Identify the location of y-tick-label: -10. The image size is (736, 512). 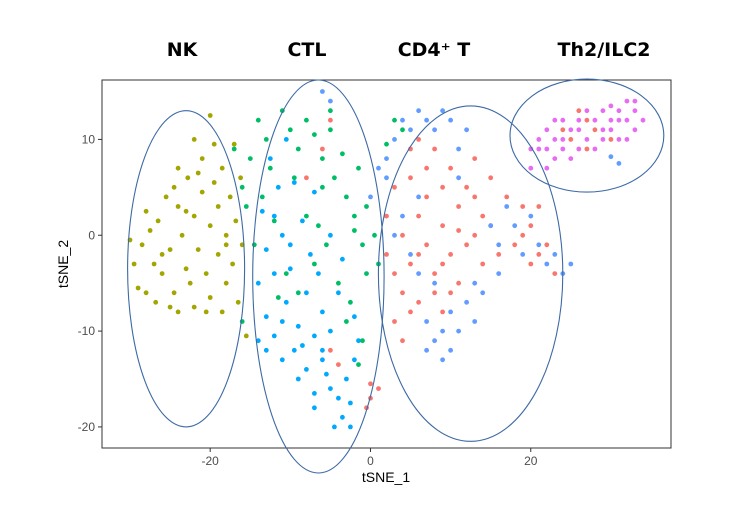
(87, 331).